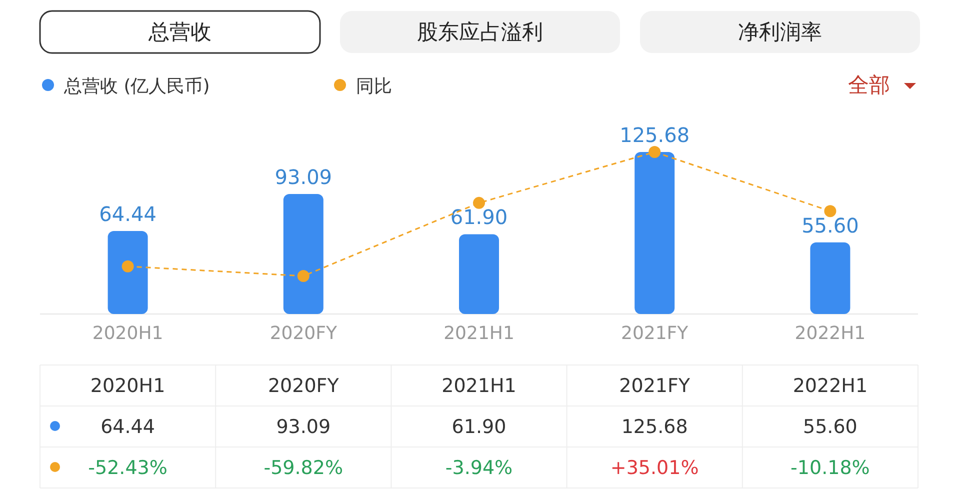 The height and width of the screenshot is (490, 960). What do you see at coordinates (655, 135) in the screenshot?
I see `text: 125.68` at bounding box center [655, 135].